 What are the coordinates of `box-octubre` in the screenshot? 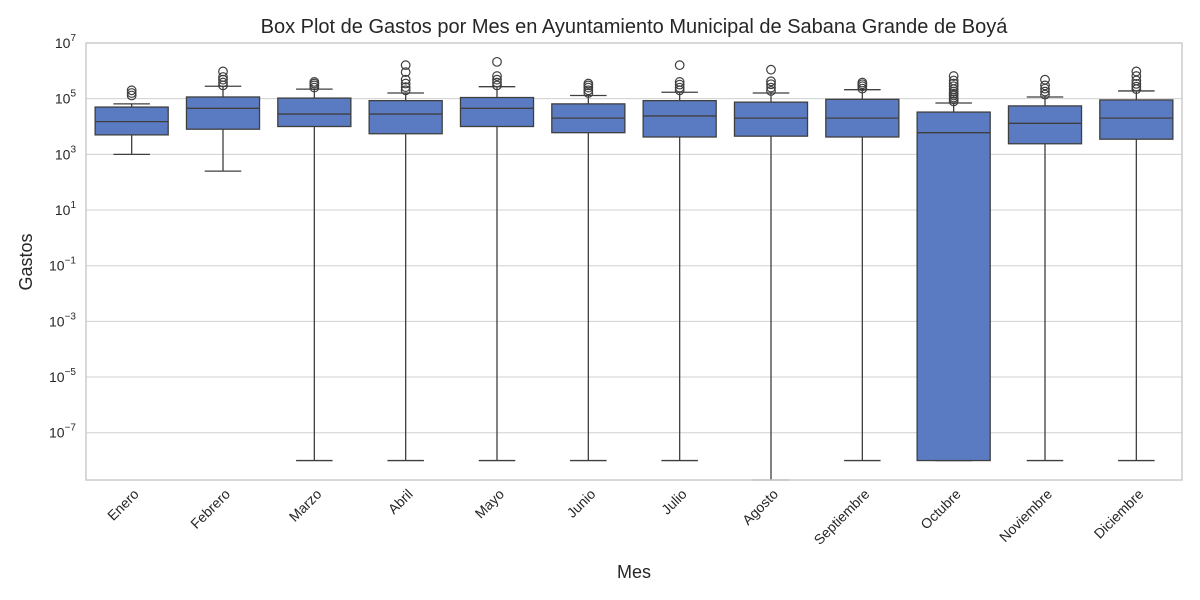 It's located at (953, 266).